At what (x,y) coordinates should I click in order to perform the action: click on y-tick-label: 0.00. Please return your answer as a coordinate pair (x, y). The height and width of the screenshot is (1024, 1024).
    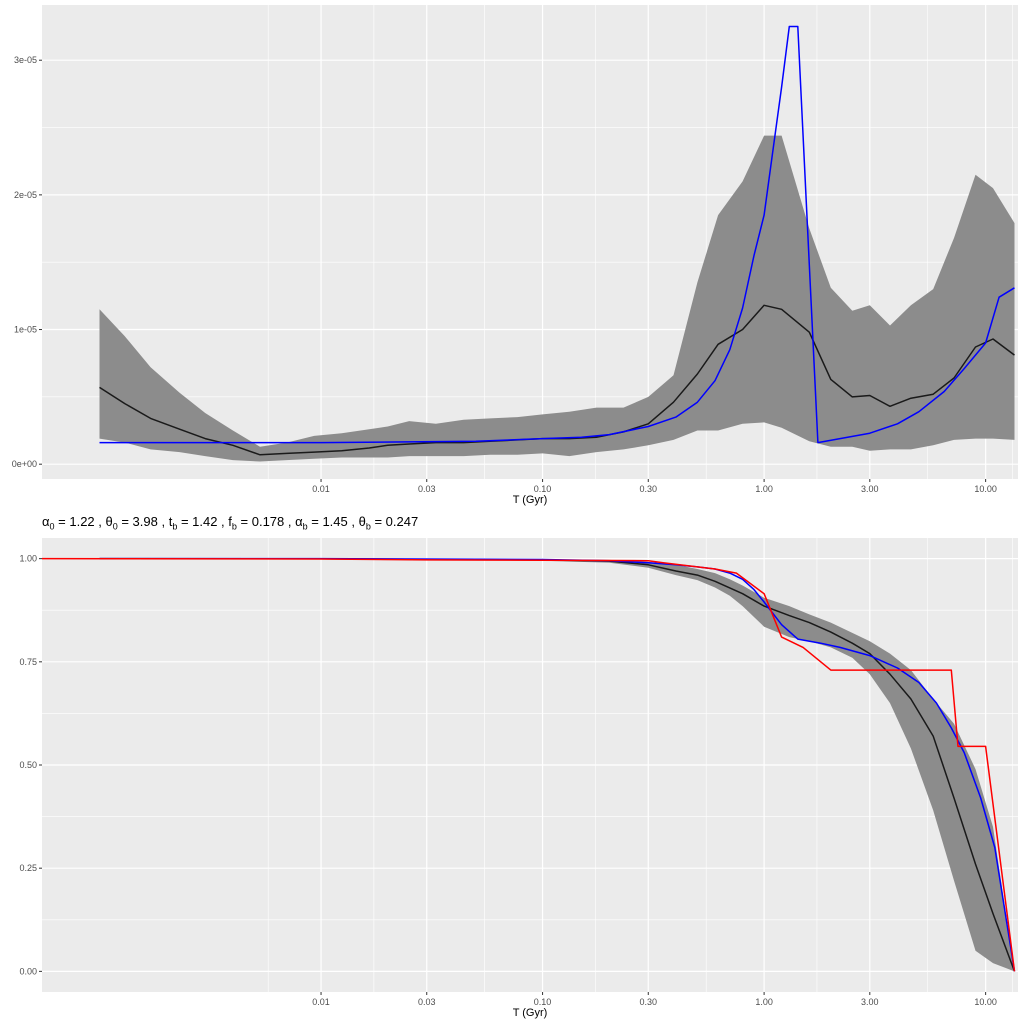
    Looking at the image, I should click on (28, 971).